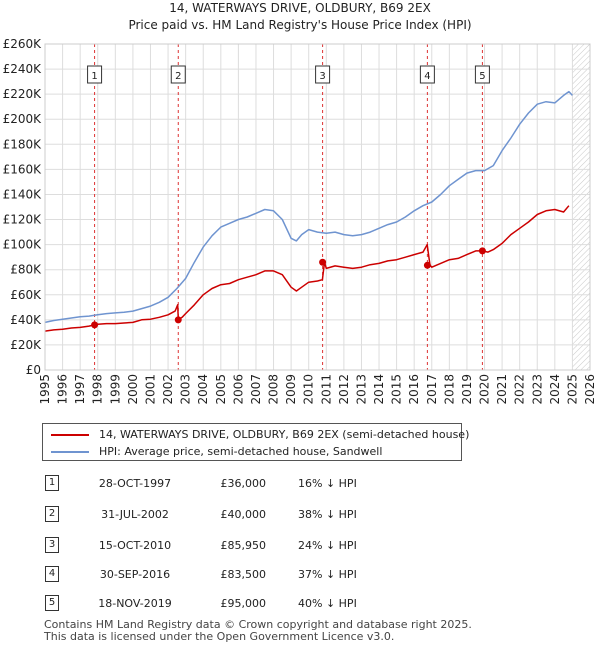 The width and height of the screenshot is (600, 650). I want to click on x-tick-label: 2004, so click(203, 389).